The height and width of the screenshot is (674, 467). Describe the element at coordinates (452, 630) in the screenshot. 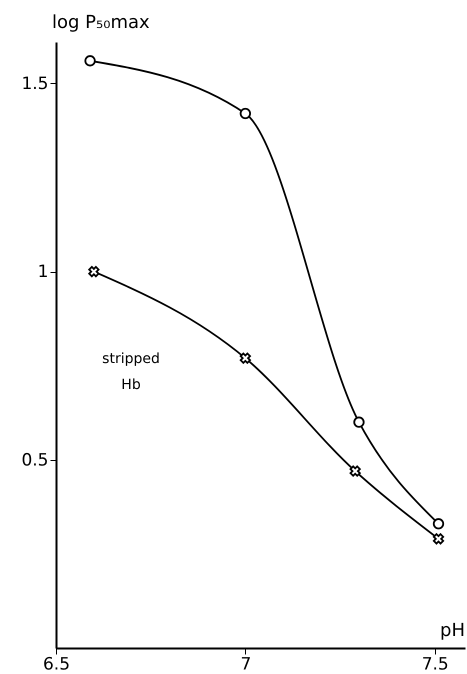

I see `x-axis-title: pH` at that location.